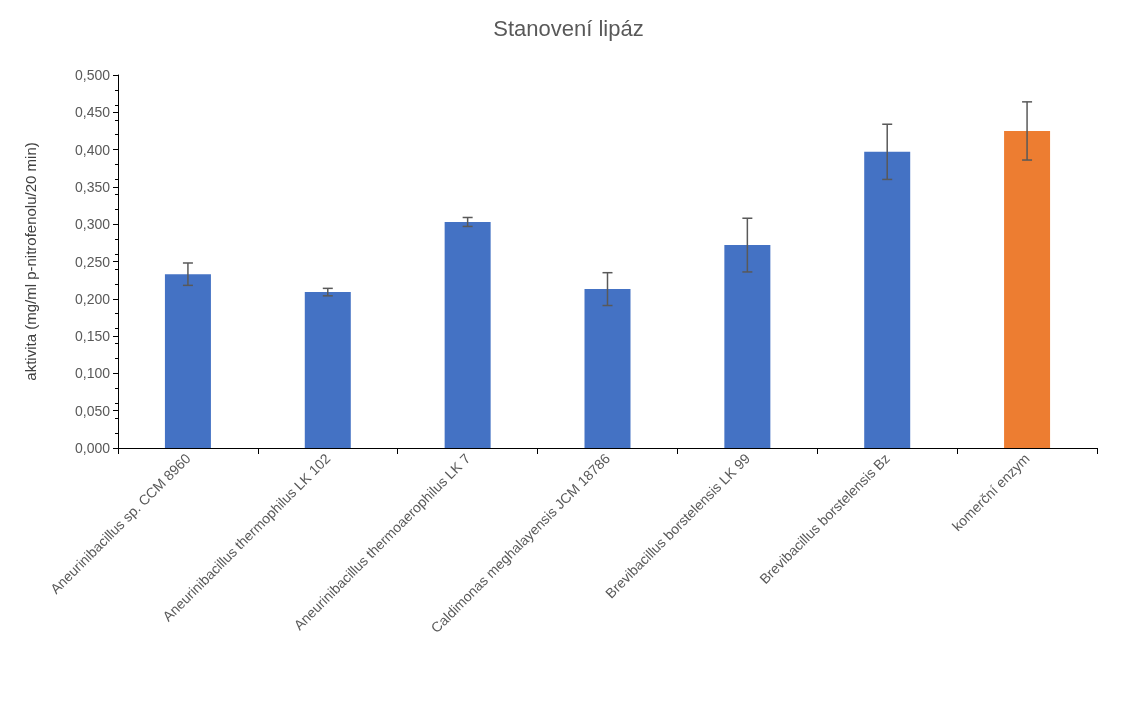 The height and width of the screenshot is (706, 1137). What do you see at coordinates (568, 28) in the screenshot?
I see `chart-title: Stanovení lipáz` at bounding box center [568, 28].